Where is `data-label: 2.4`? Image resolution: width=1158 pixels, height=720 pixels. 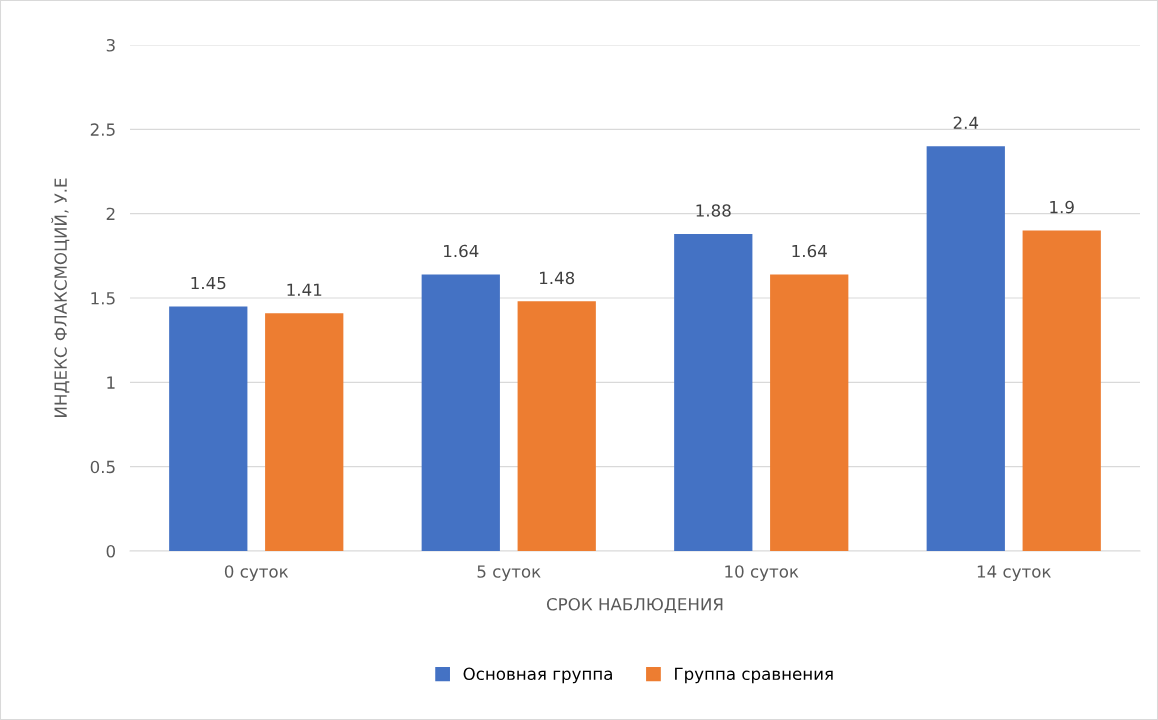
data-label: 2.4 is located at coordinates (966, 122).